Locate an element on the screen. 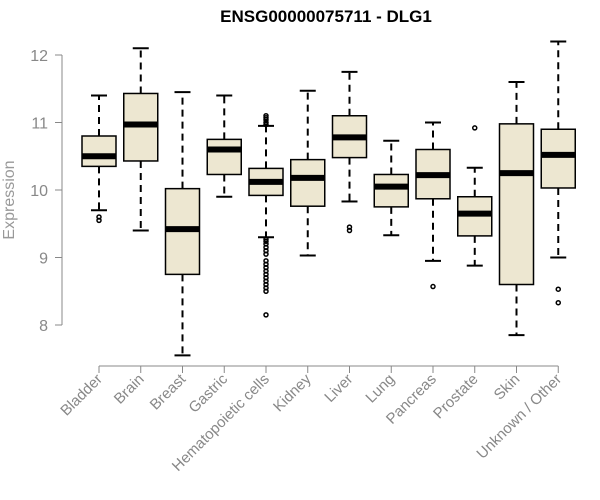 This screenshot has height=500, width=600. box-lung is located at coordinates (391, 188).